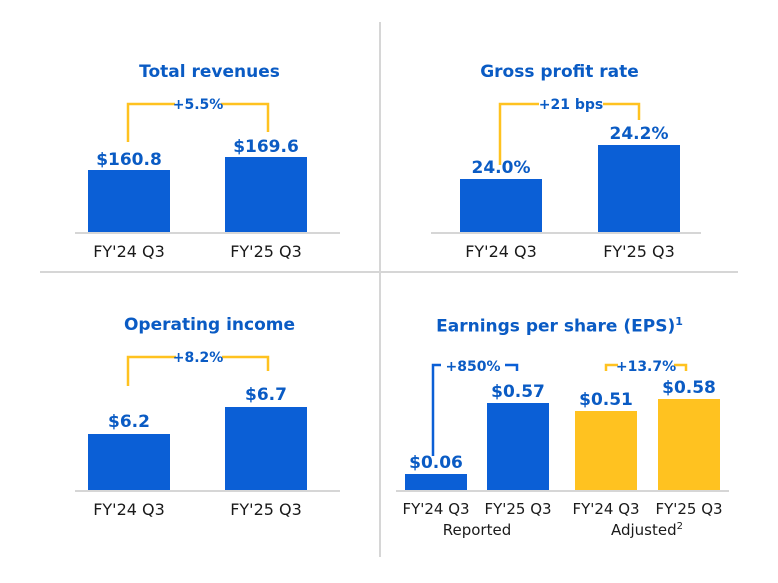 Image resolution: width=778 pixels, height=583 pixels. Describe the element at coordinates (556, 326) in the screenshot. I see `eps-title-text: Earnings per share (EPS)` at that location.